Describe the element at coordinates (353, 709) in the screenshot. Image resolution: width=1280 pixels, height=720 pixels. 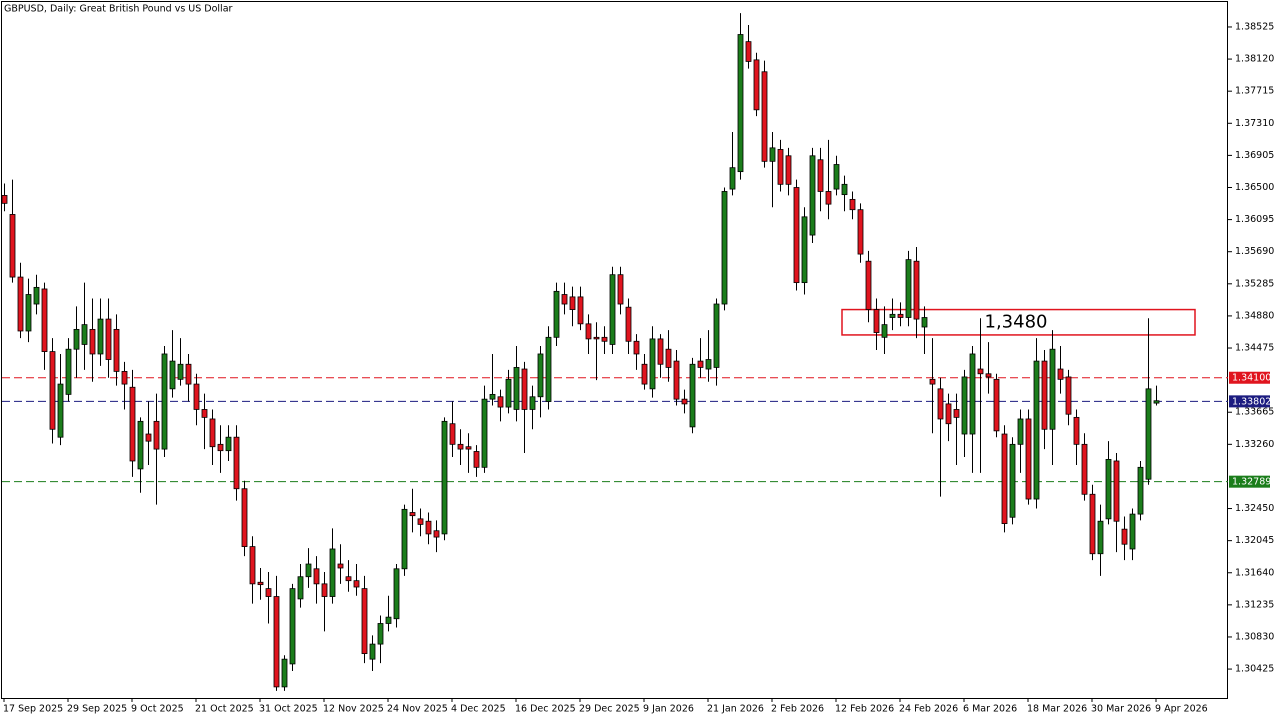
I see `x-tick-label: 12 Nov 2025` at that location.